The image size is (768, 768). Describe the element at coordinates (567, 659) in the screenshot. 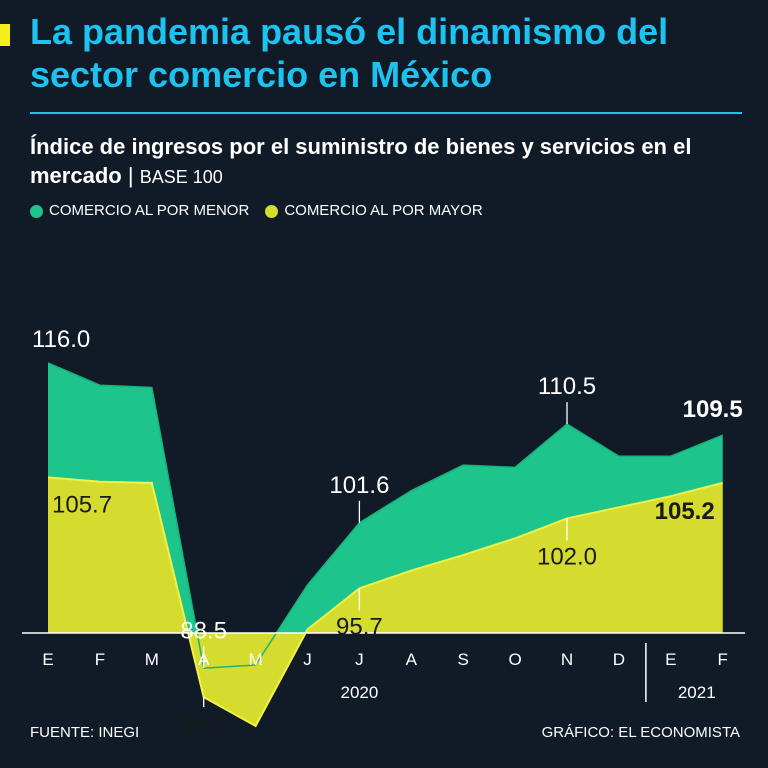

I see `x-tick-label: N` at that location.